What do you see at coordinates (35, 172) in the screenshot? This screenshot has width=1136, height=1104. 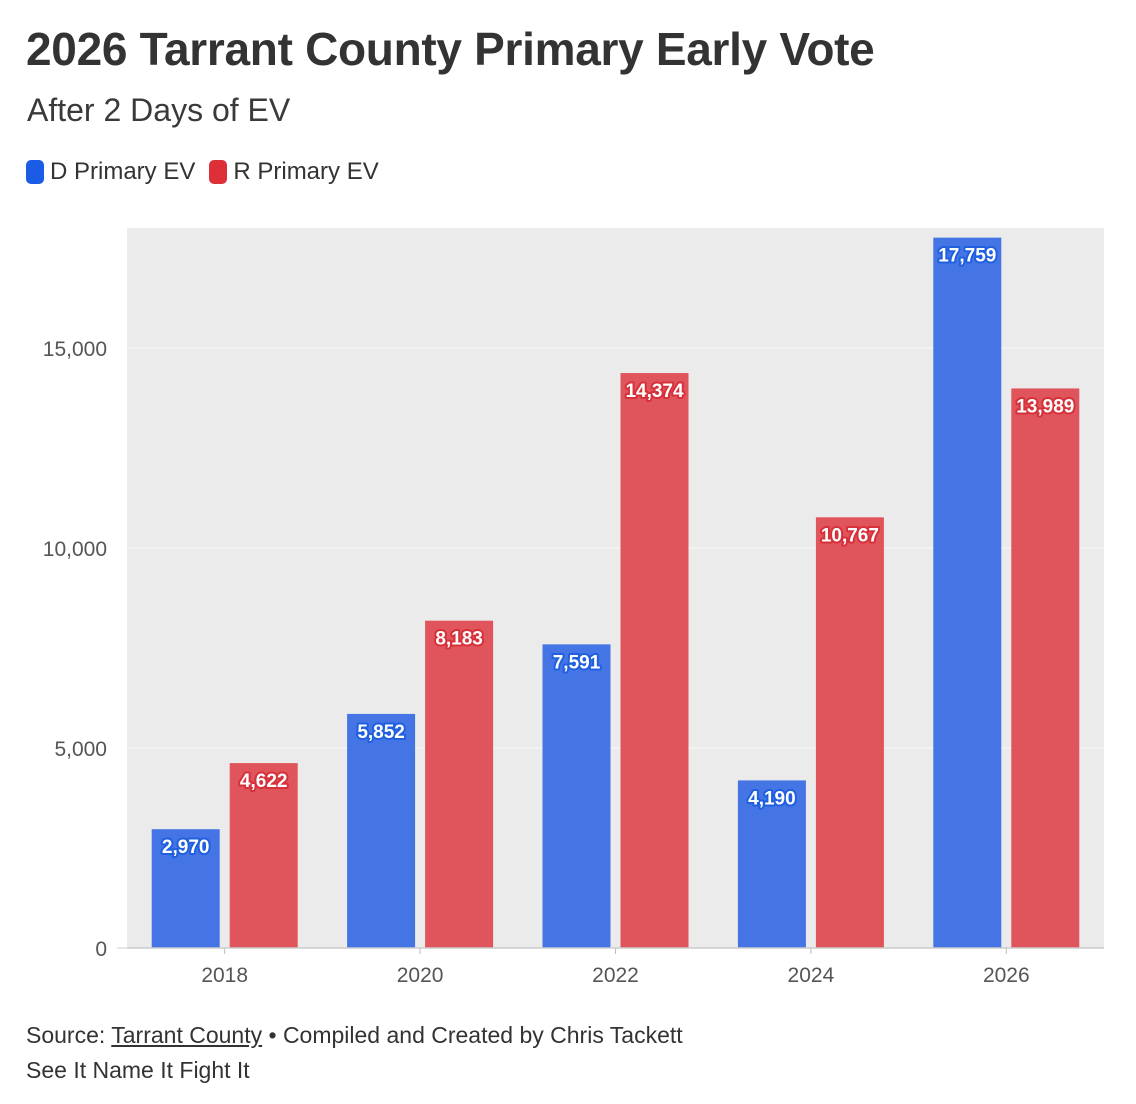 I see `legend-swatch-d` at bounding box center [35, 172].